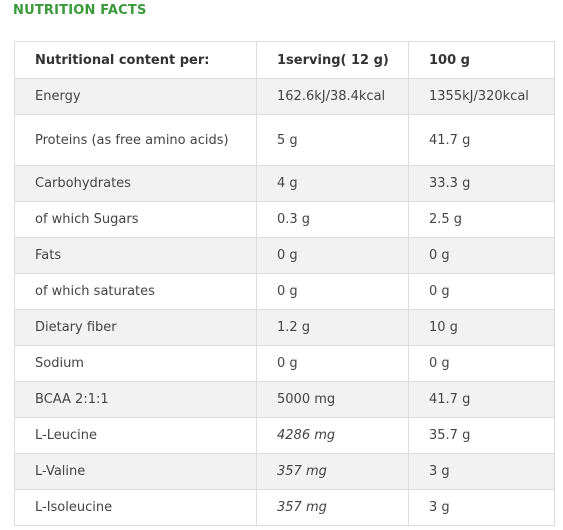 The height and width of the screenshot is (530, 563). I want to click on column-header-per-100g: 100 g, so click(481, 60).